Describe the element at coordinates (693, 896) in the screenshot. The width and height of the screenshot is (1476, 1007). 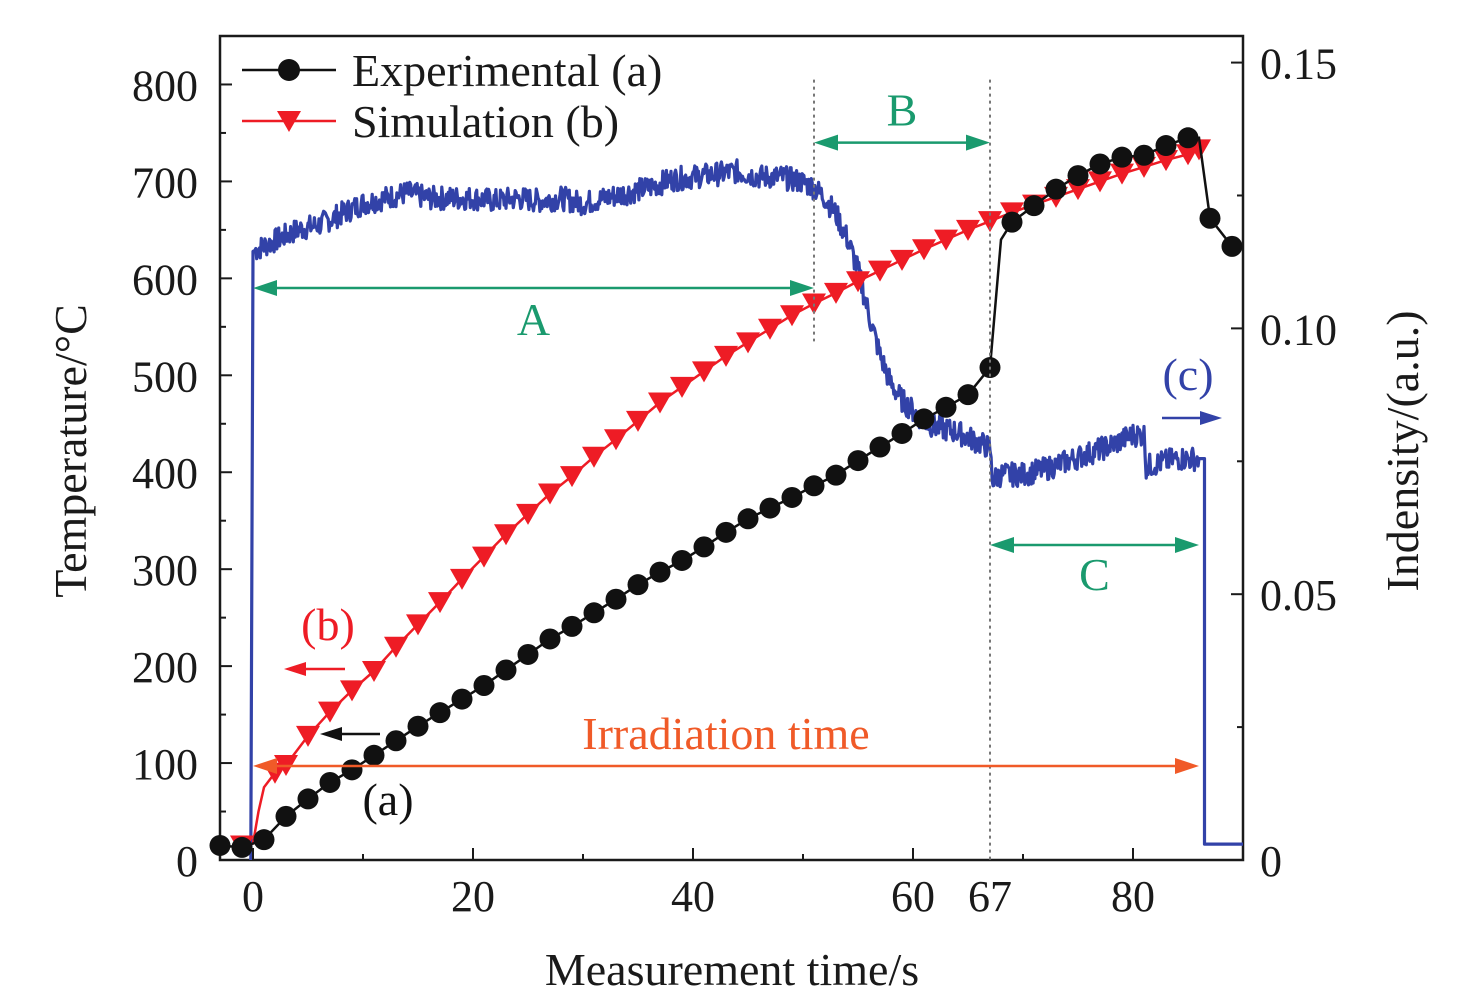
I see `x-tick-label: 40` at that location.